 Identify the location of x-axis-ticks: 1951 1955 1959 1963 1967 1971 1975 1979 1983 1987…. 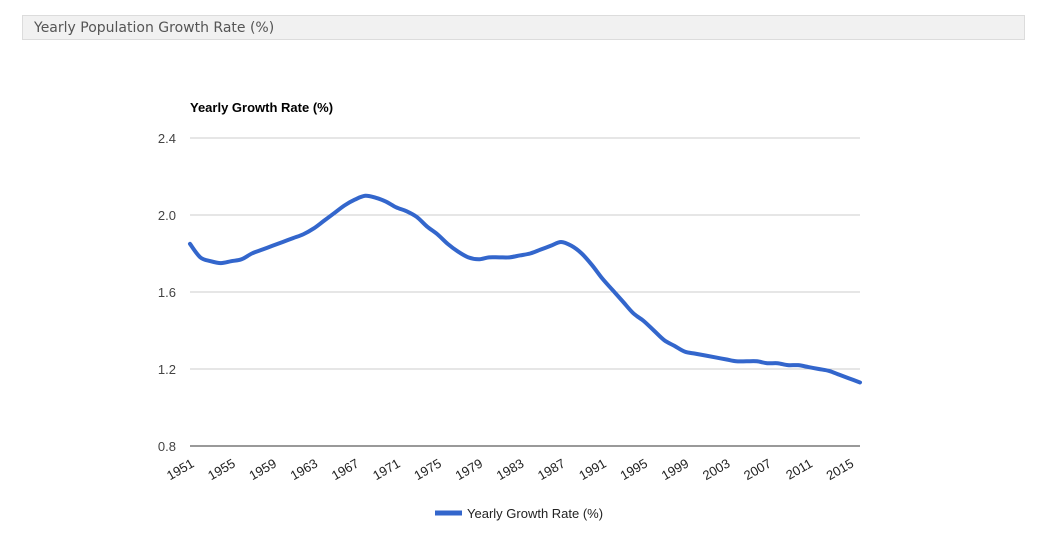
(510, 469).